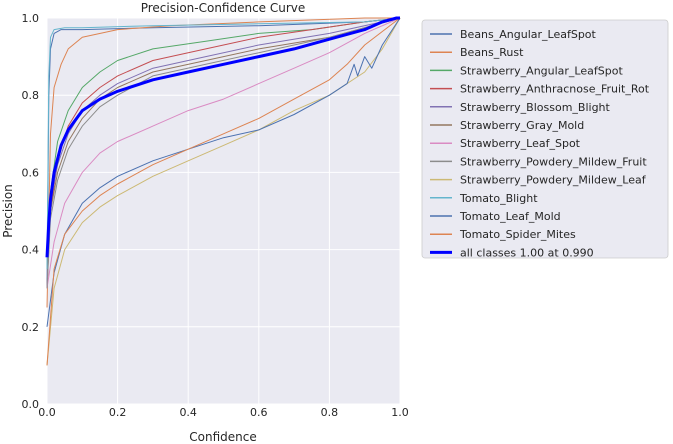 This screenshot has width=673, height=444. I want to click on legend-label: Strawberry_Blossom_Blight, so click(535, 107).